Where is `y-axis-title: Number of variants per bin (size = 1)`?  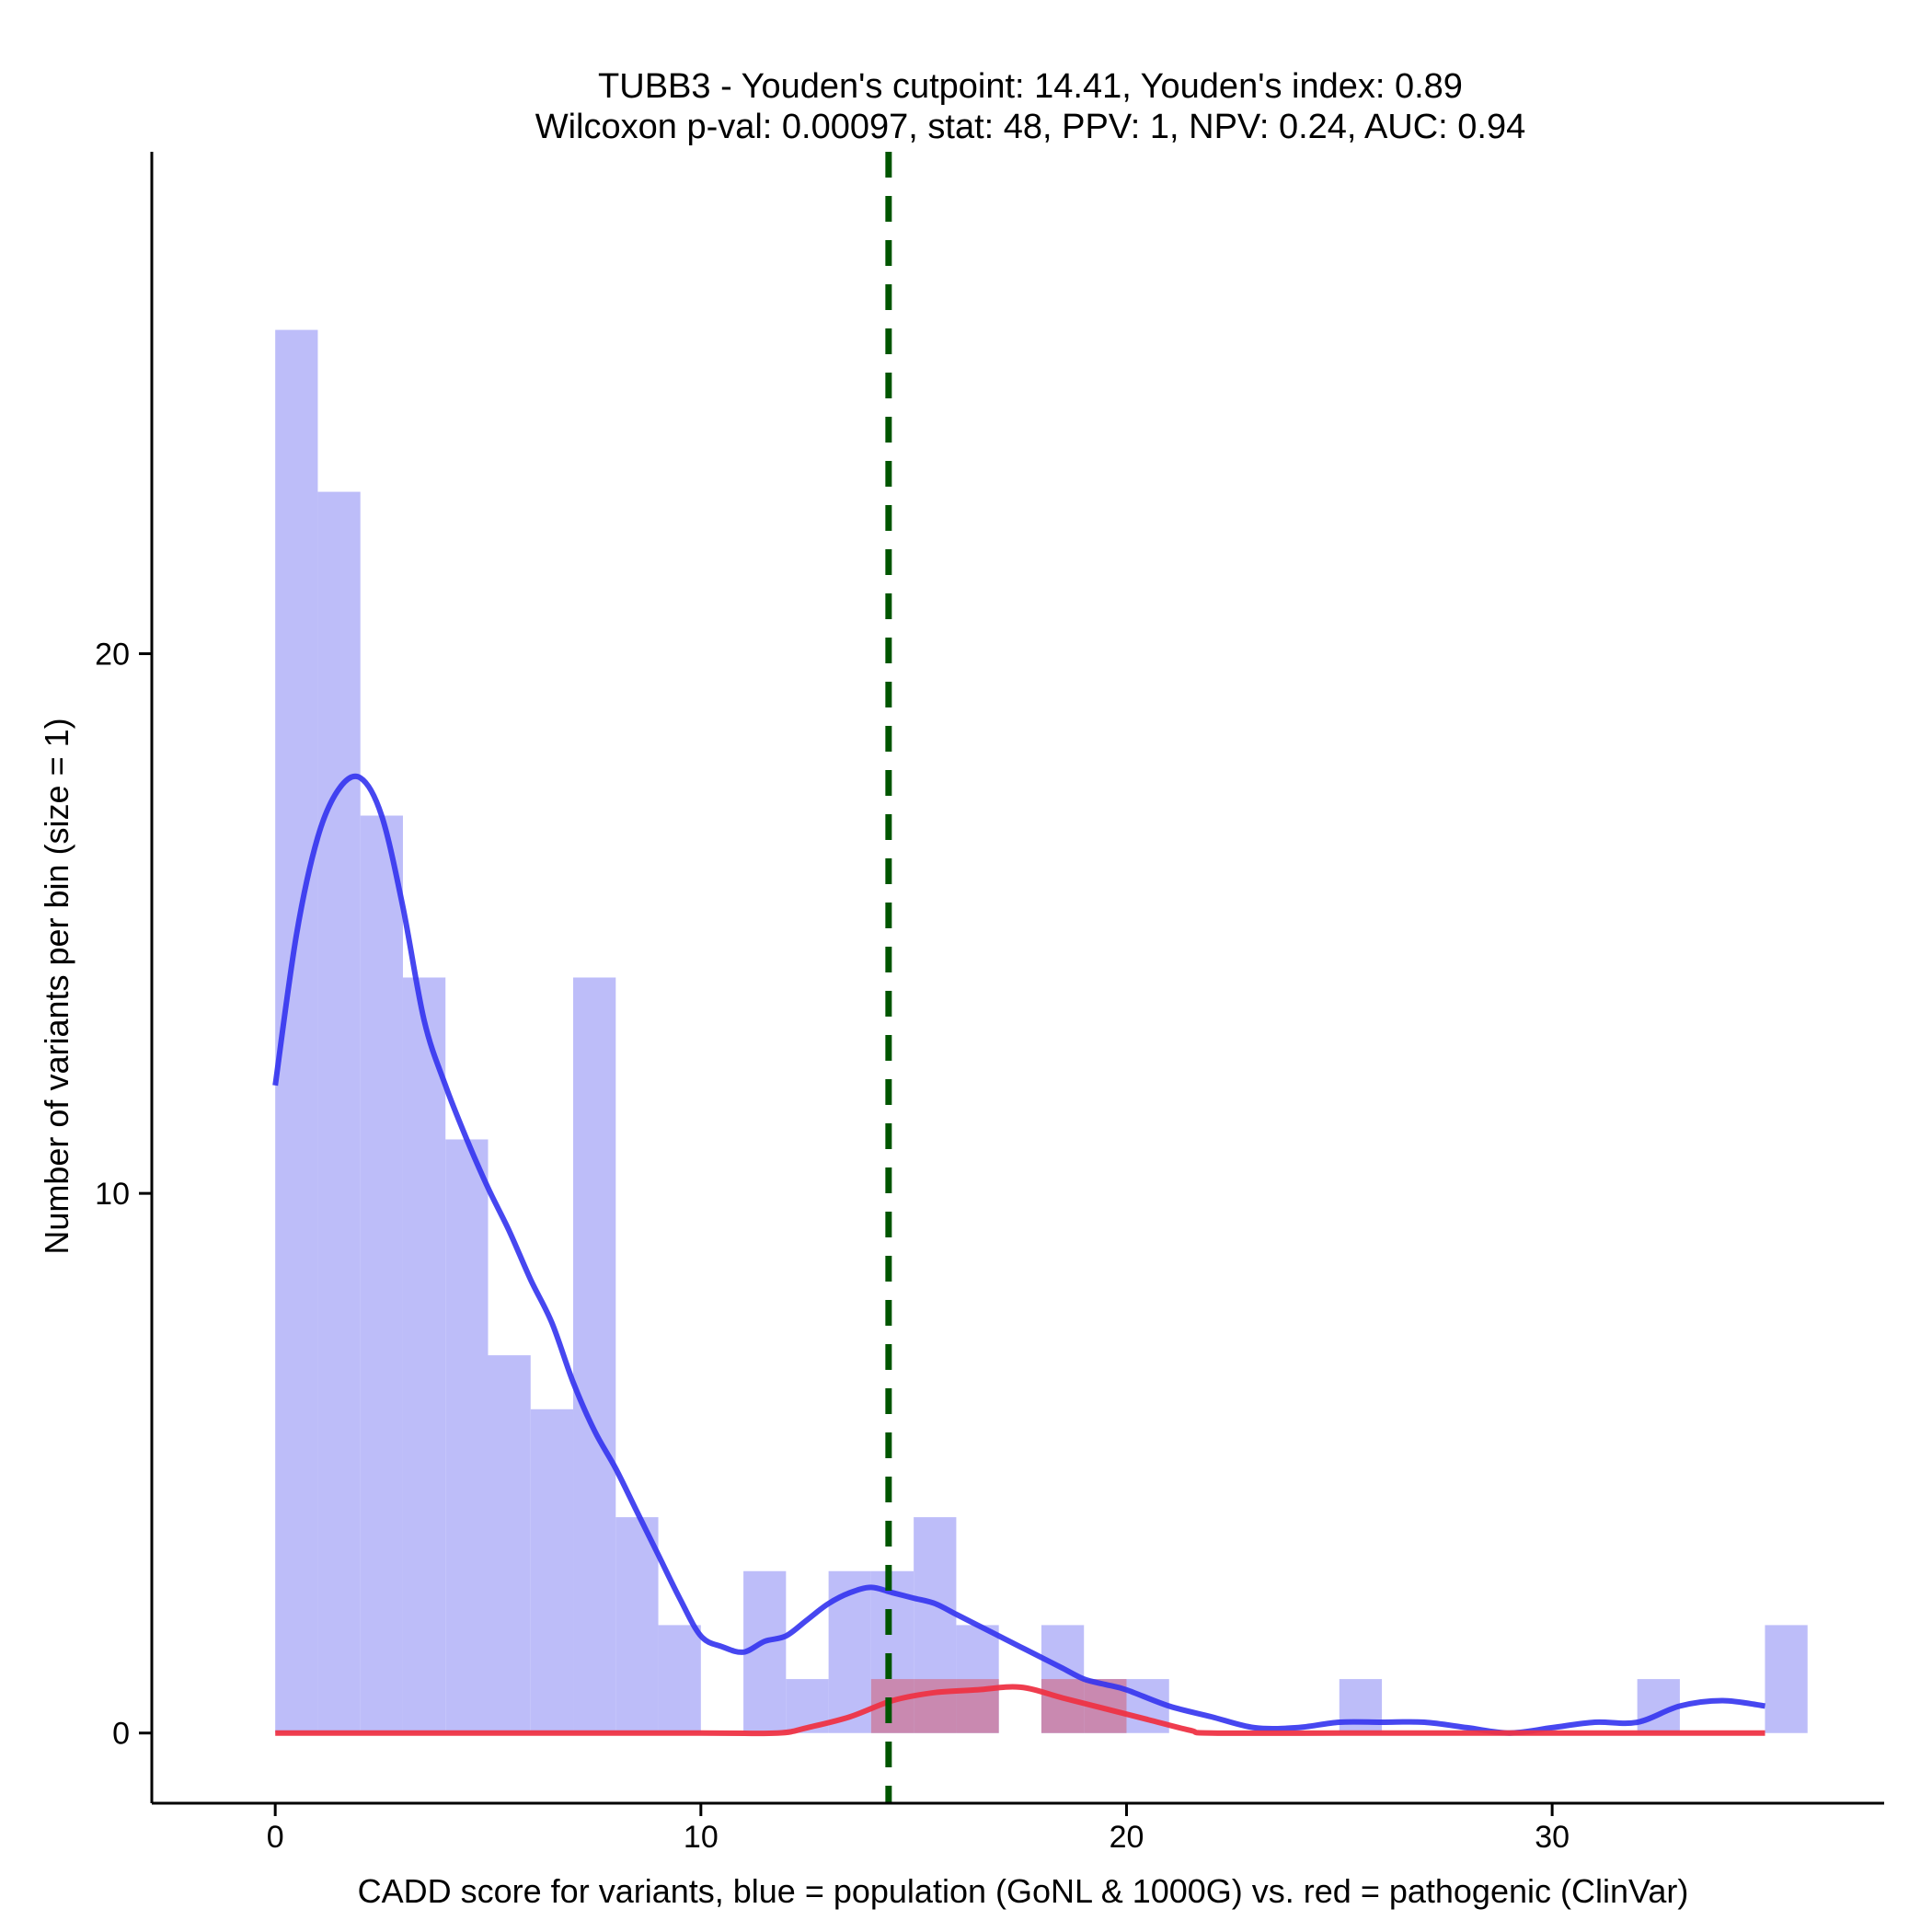 y-axis-title: Number of variants per bin (size = 1) is located at coordinates (56, 986).